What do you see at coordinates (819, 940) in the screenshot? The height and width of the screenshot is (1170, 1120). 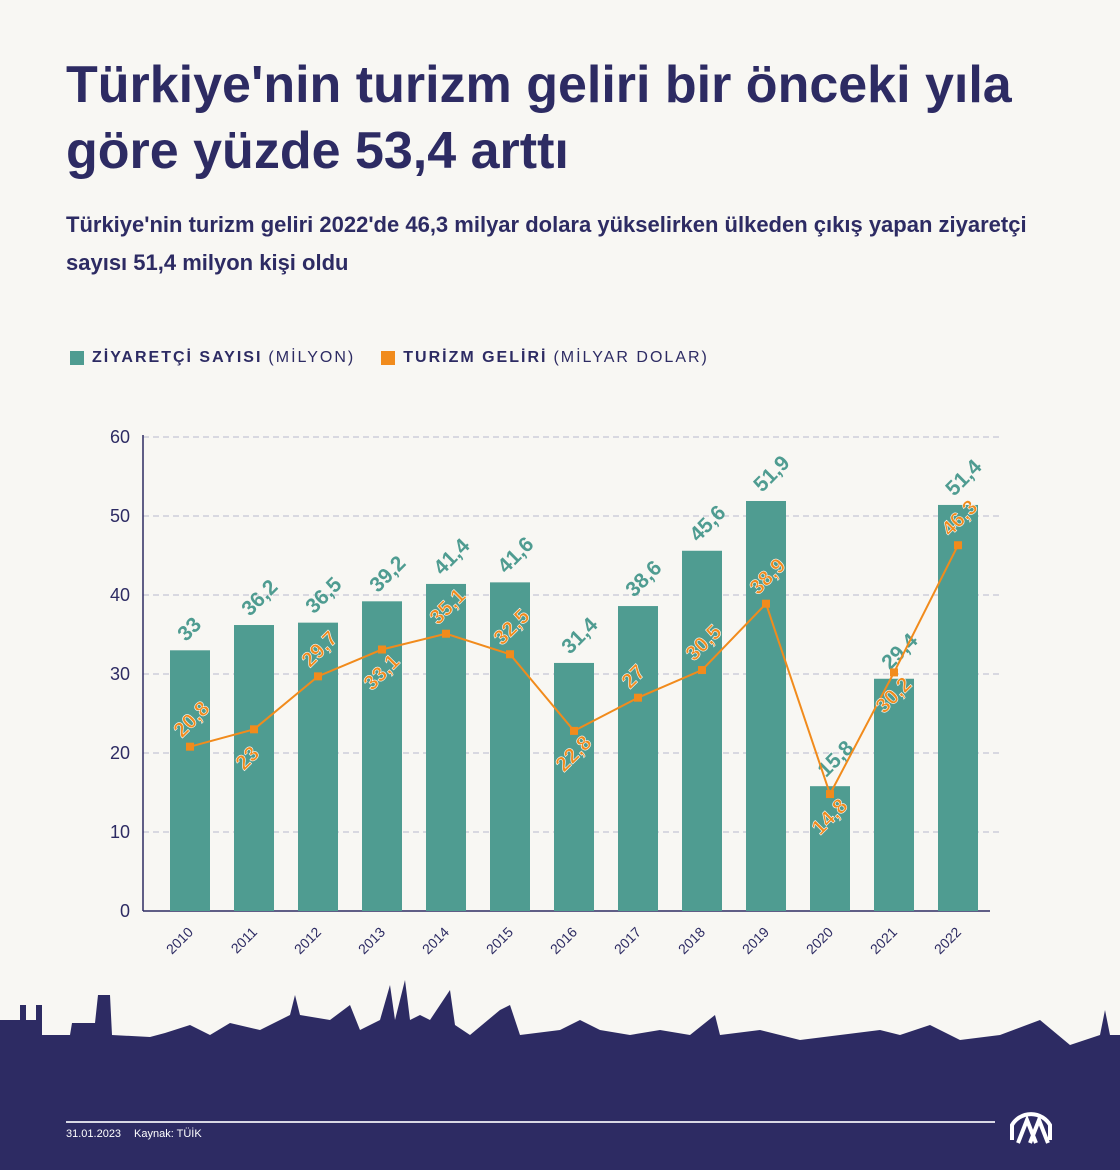 I see `x-tick-label: 2020` at bounding box center [819, 940].